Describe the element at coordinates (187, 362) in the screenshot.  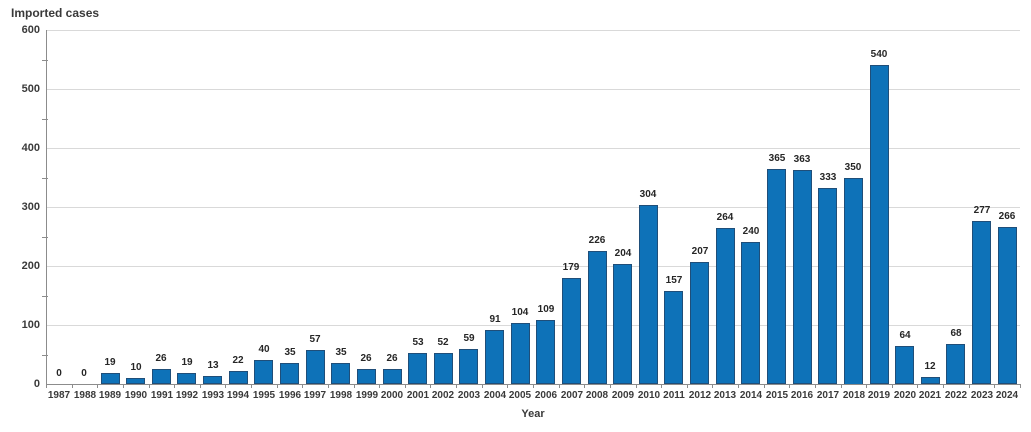
I see `bar-label-1992: 19` at that location.